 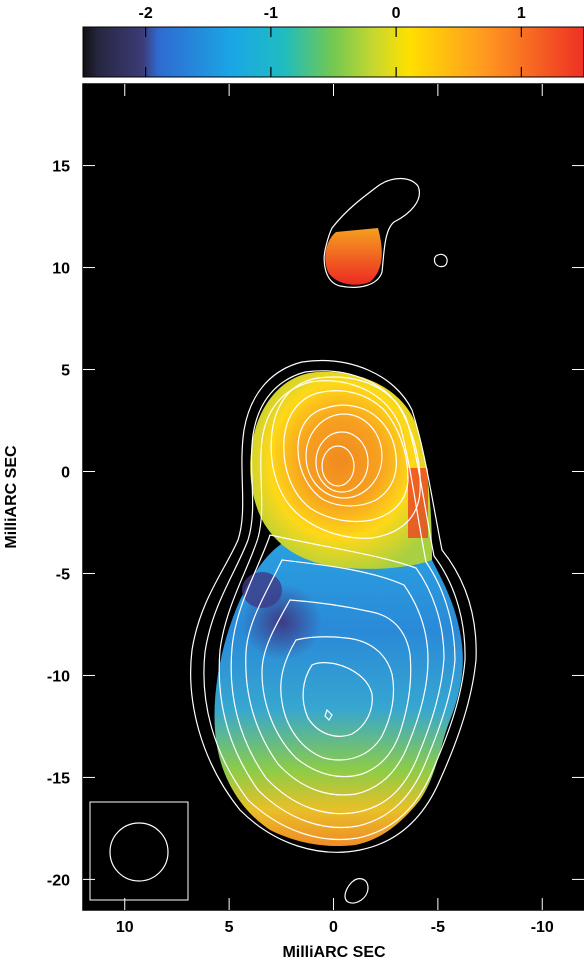 I want to click on colorbar-ticks: -2 -1 0 1, so click(x=332, y=41).